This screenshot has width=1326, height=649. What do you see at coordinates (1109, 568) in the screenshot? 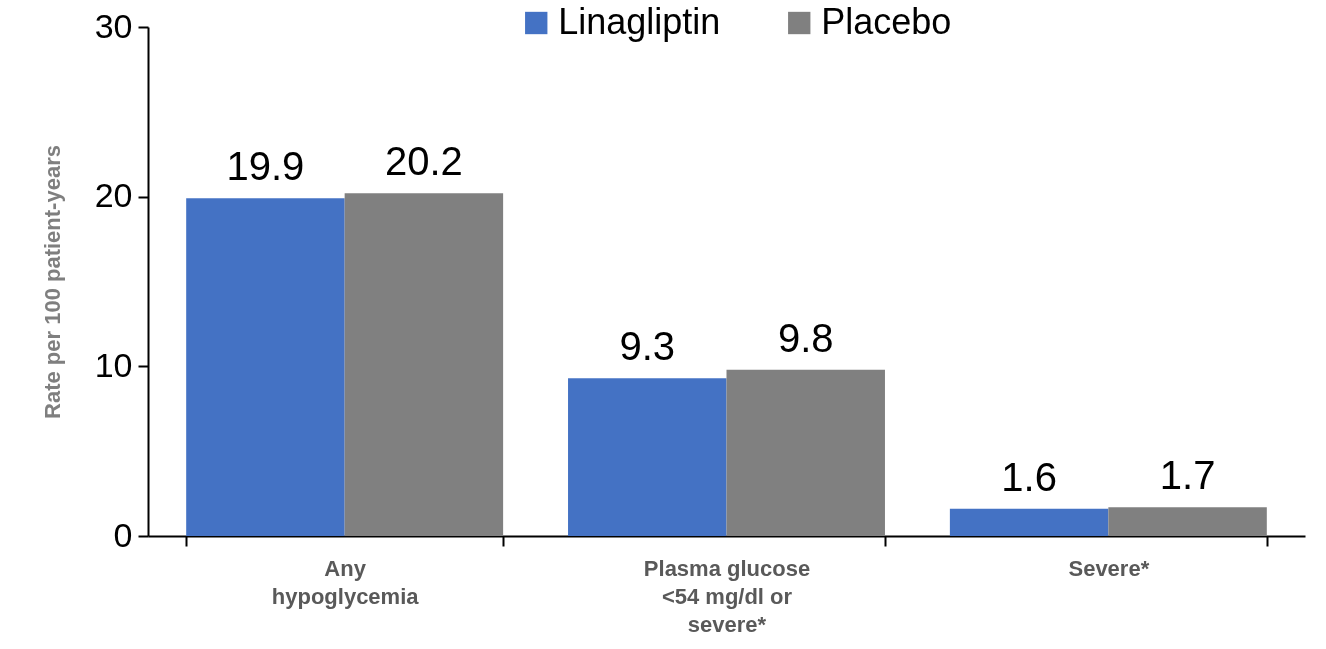
I see `x-tick-label: Severe*` at bounding box center [1109, 568].